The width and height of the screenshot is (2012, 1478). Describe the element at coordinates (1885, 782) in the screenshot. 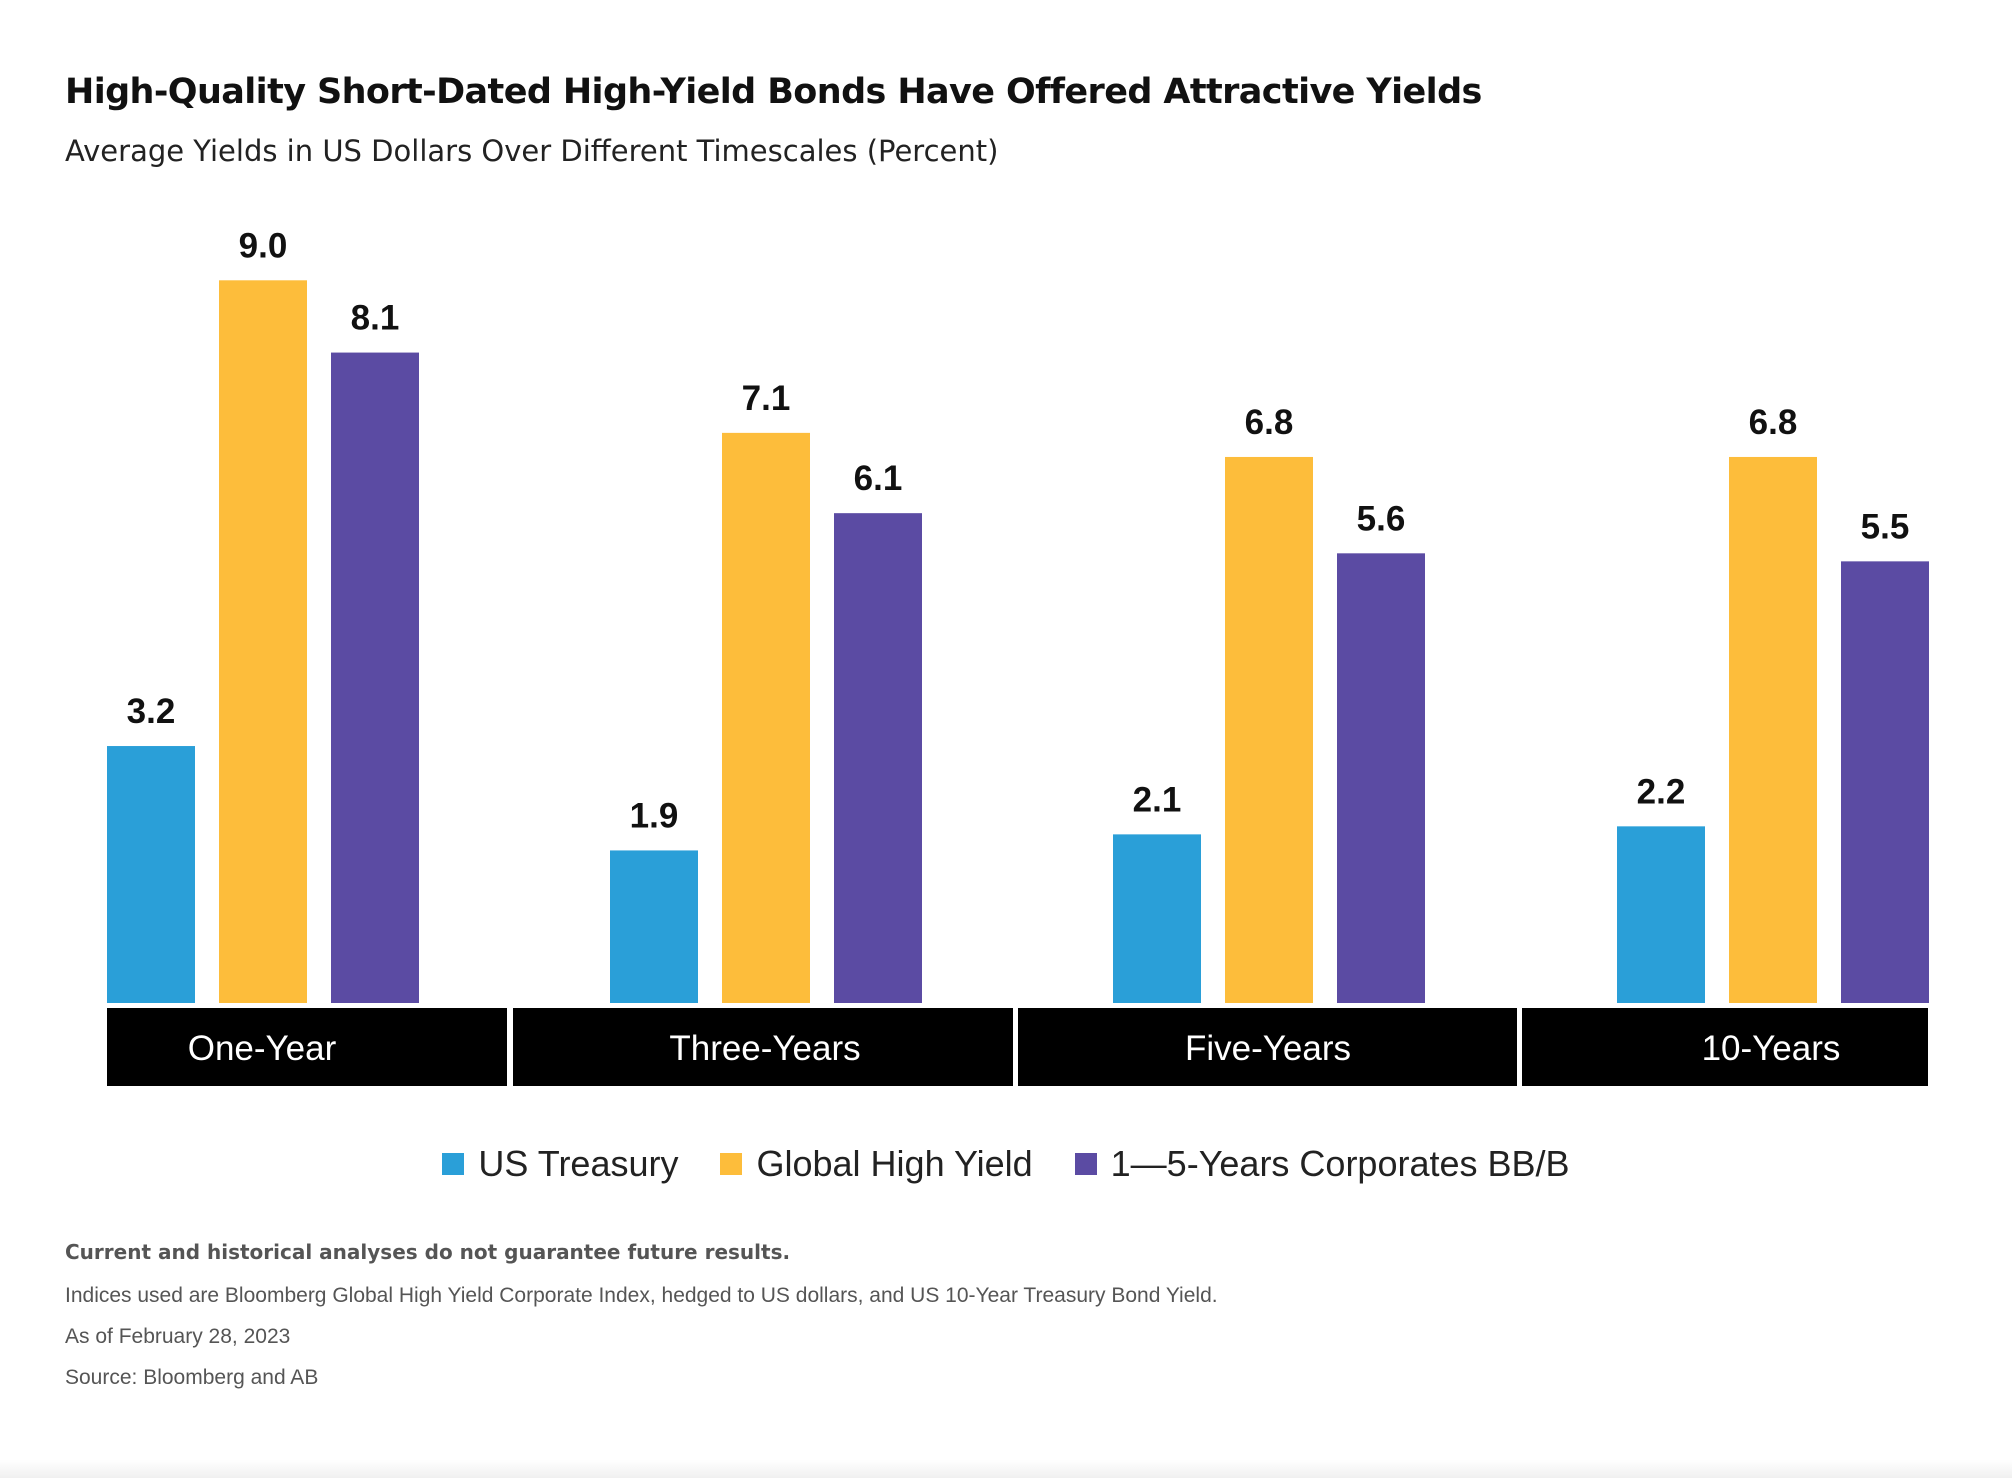

I see `bar-10-years-1-5-years-corporates-bb-b` at that location.